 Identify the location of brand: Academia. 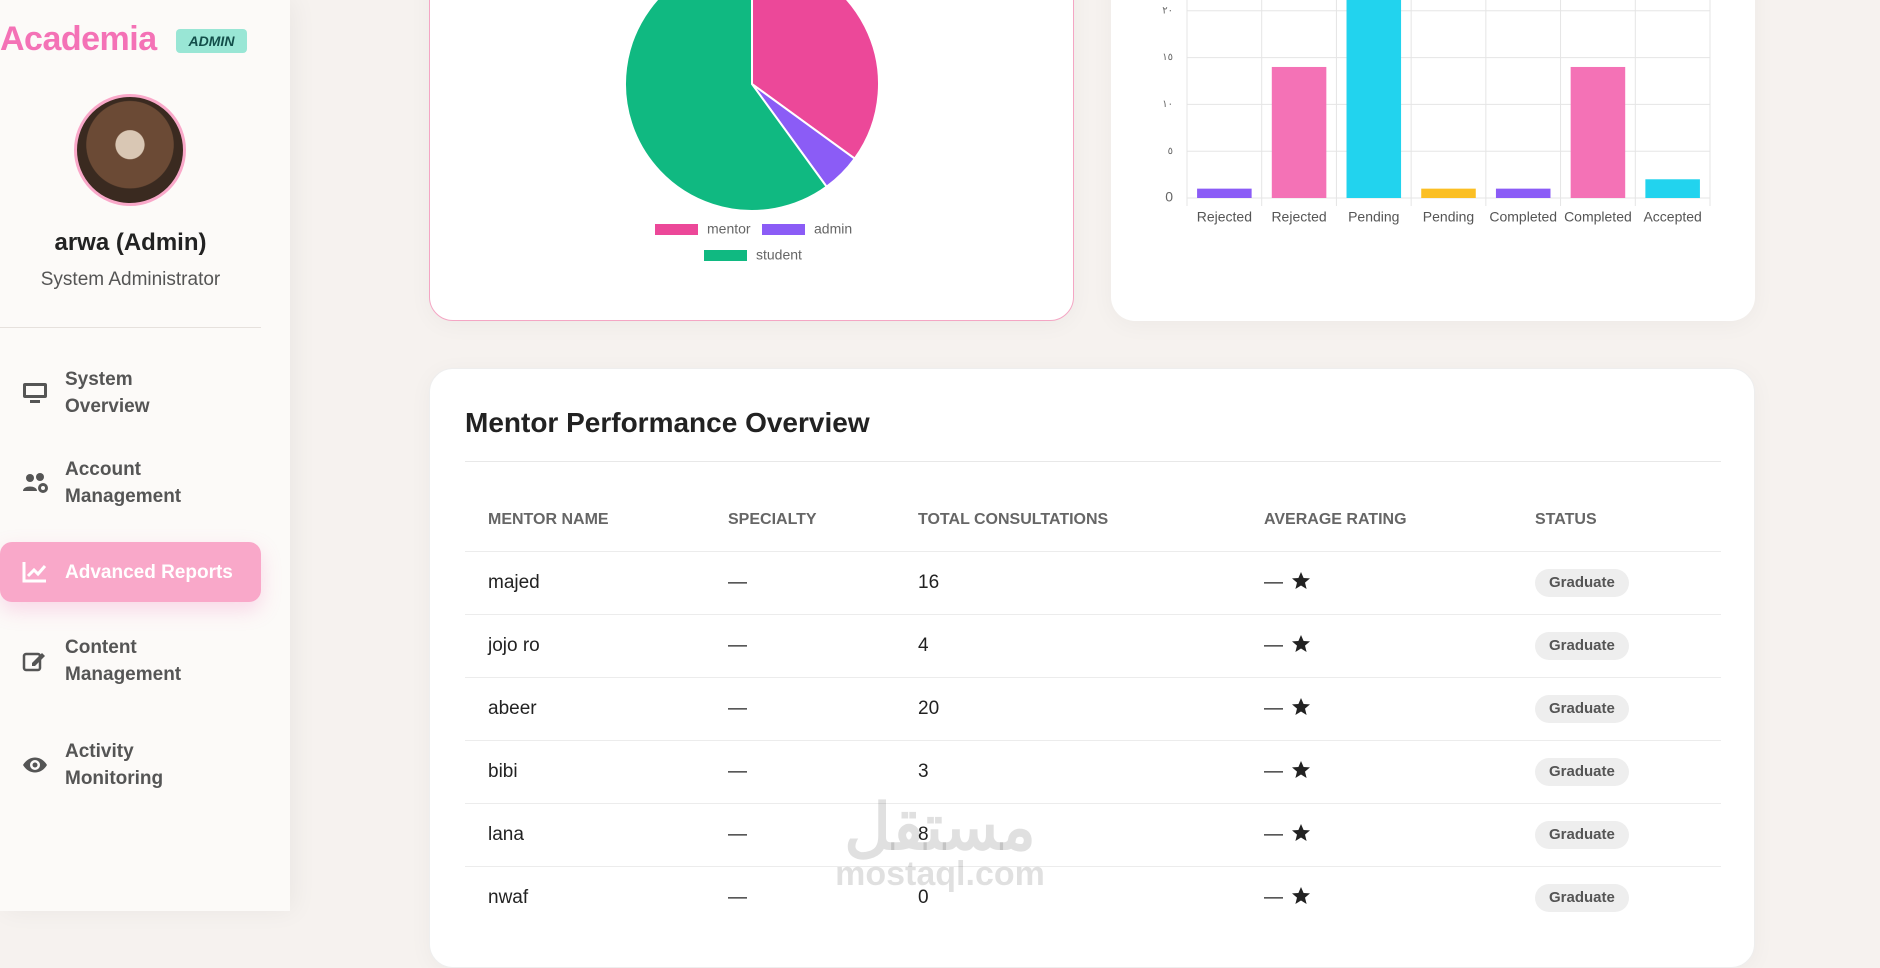
(78, 39).